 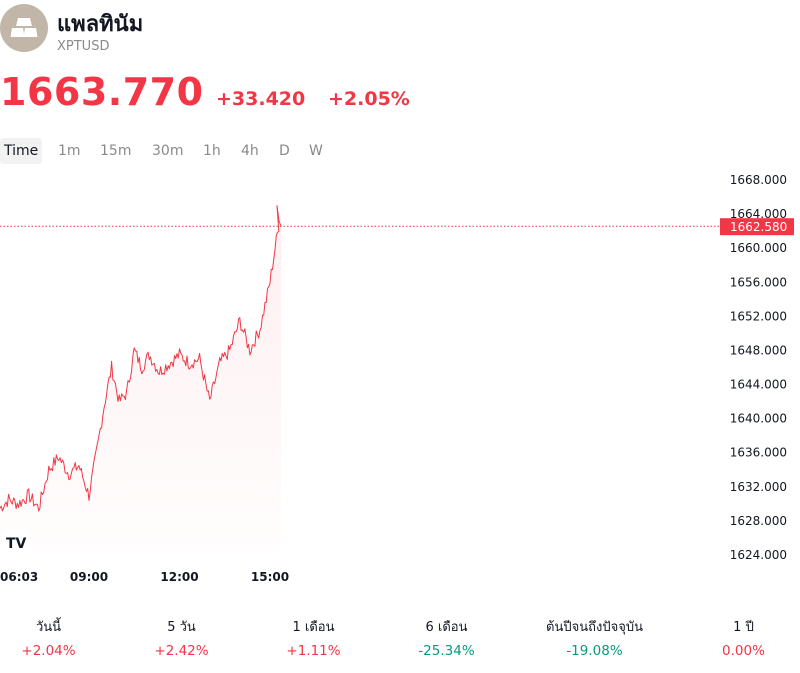 I want to click on price-change-percent: +2.05%, so click(x=369, y=99).